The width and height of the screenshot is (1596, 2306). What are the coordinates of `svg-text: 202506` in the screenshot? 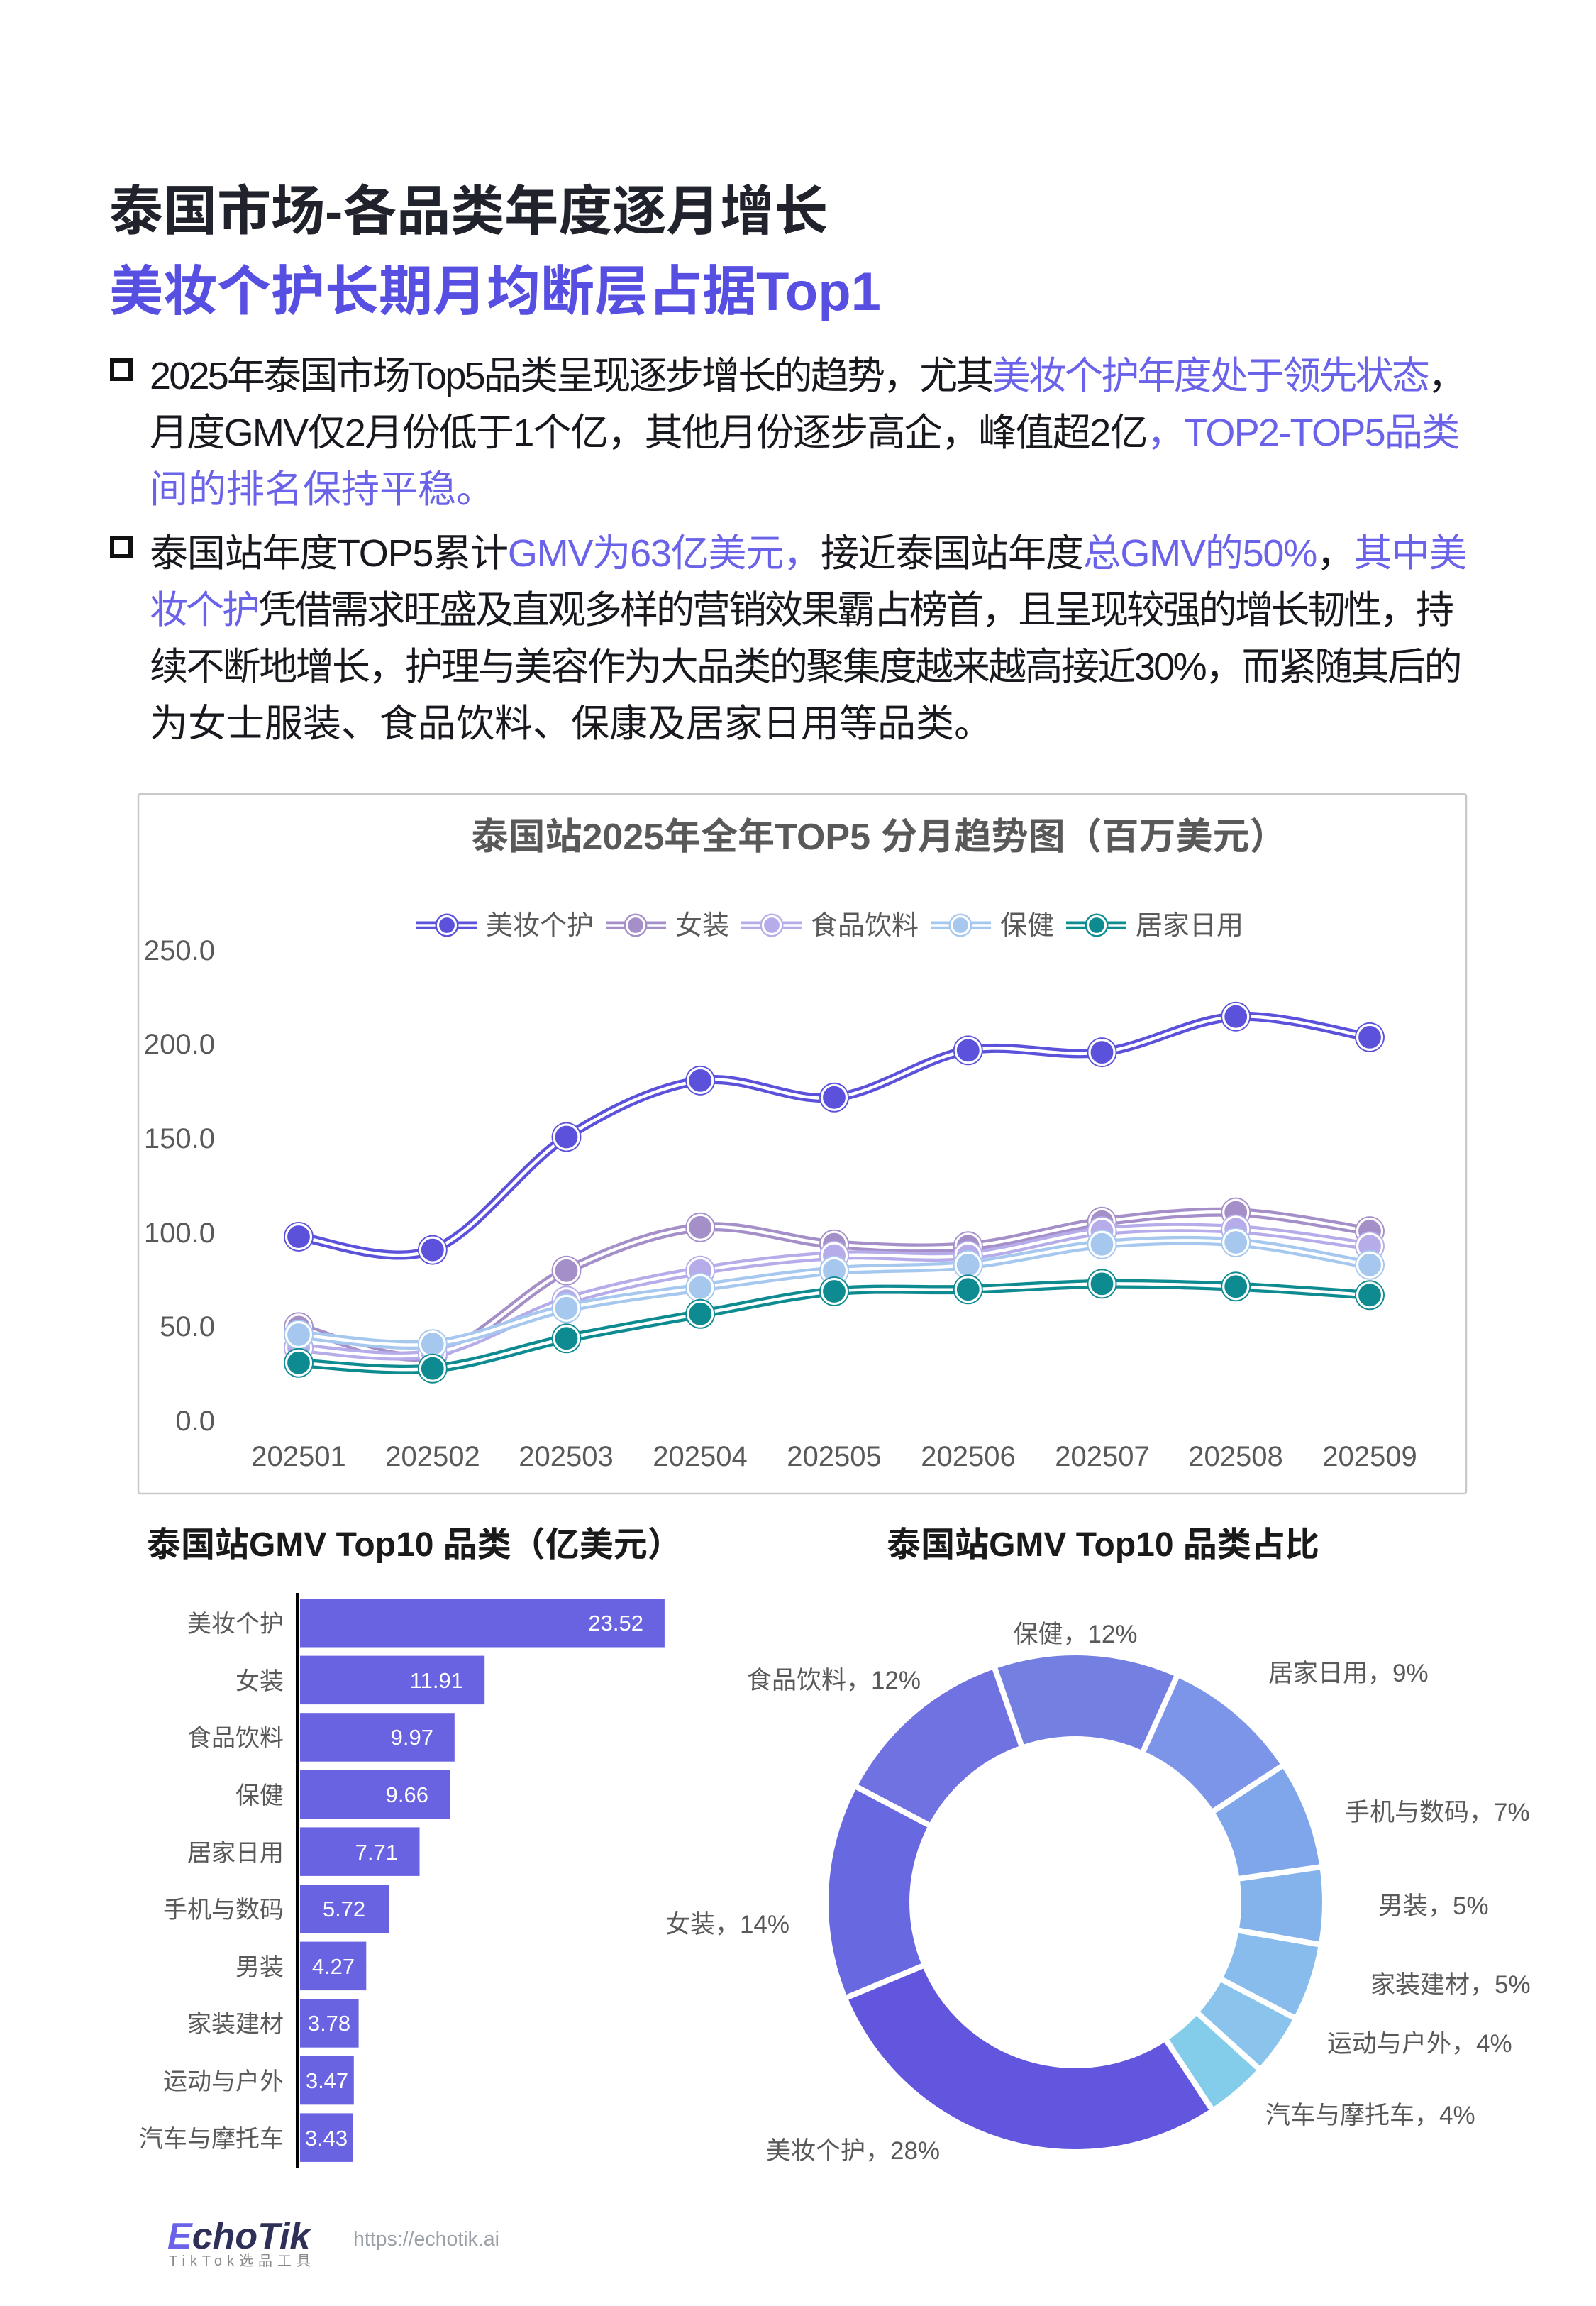 It's located at (968, 1456).